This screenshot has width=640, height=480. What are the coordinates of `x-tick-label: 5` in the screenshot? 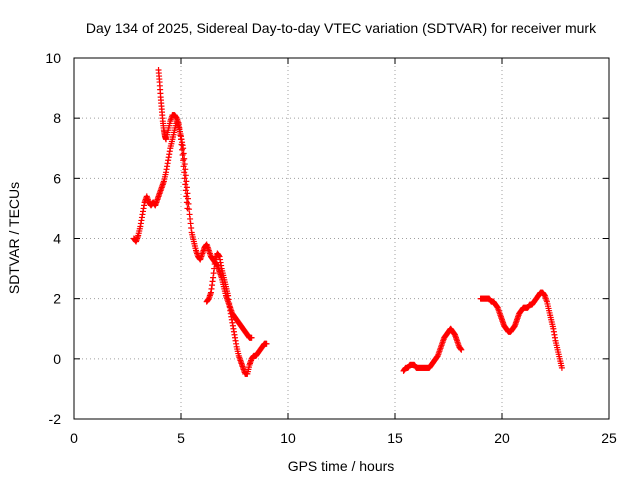 It's located at (181, 438).